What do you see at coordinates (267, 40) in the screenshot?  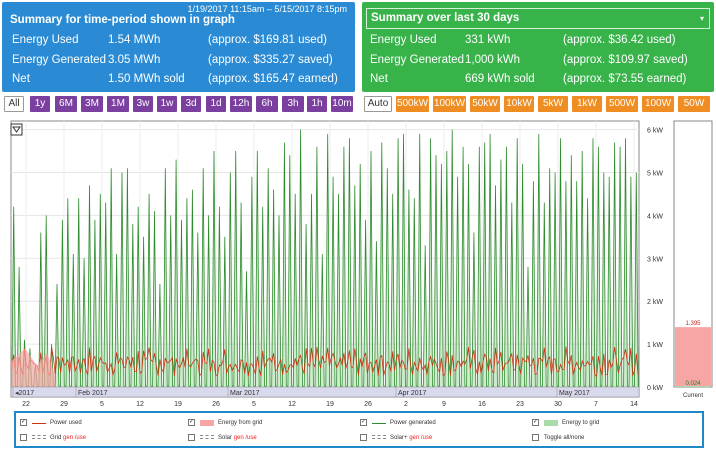 I see `row-note: (approx. $169.81 used)` at bounding box center [267, 40].